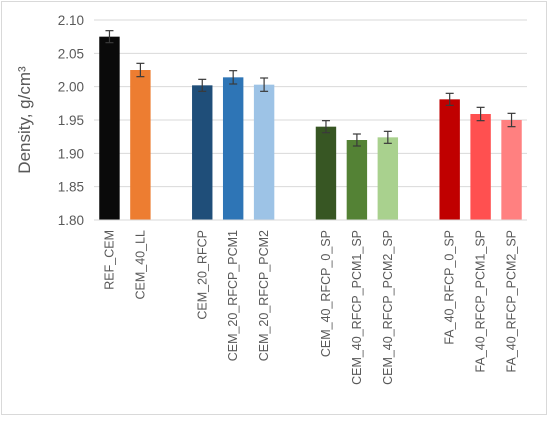 Image resolution: width=550 pixels, height=421 pixels. I want to click on y-tick-label: 2.10, so click(71, 20).